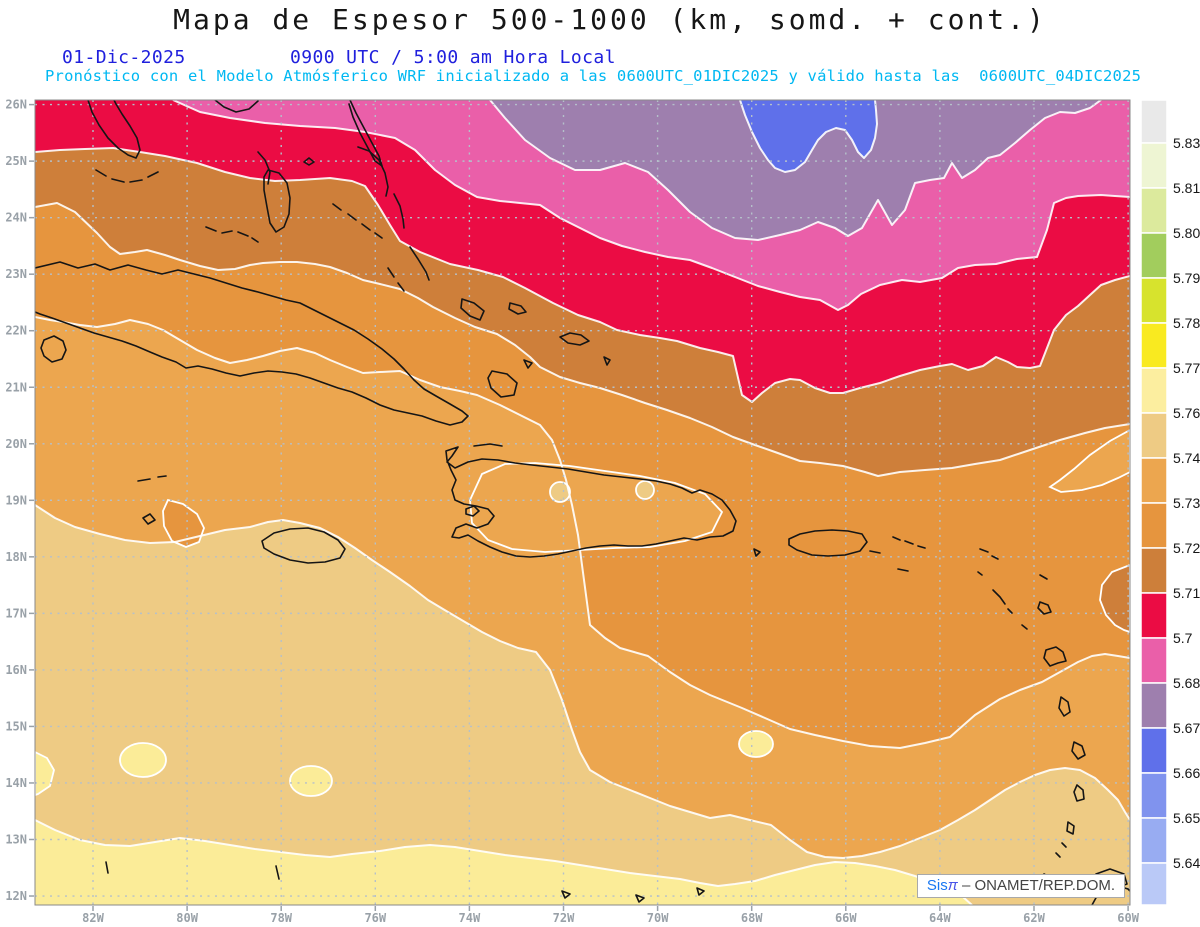 Image resolution: width=1200 pixels, height=927 pixels. I want to click on coast-providencia, so click(192, 870).